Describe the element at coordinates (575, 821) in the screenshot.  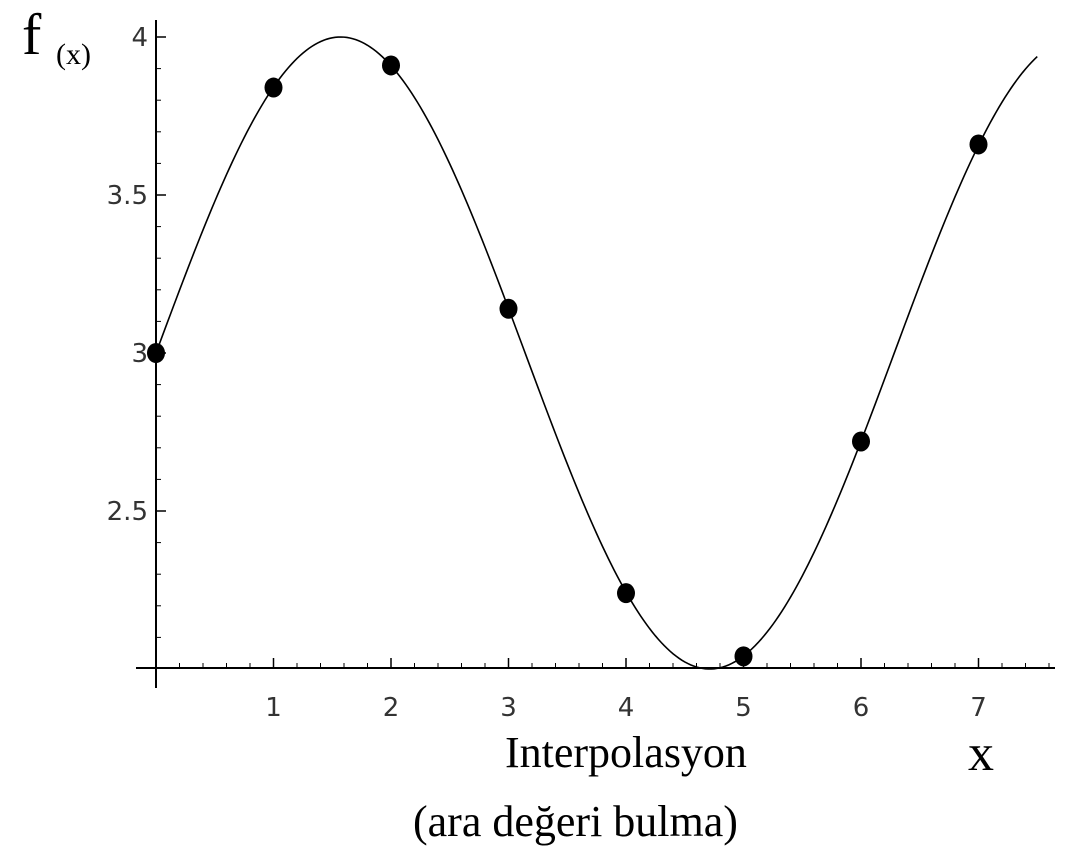
I see `caption-line-2: (ara değeri bulma)` at that location.